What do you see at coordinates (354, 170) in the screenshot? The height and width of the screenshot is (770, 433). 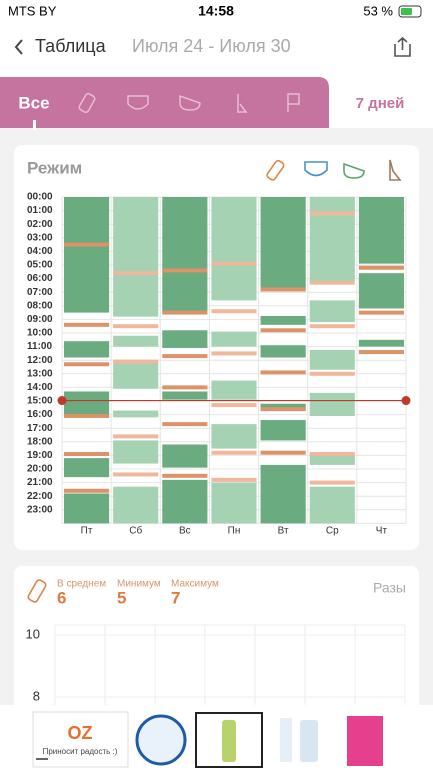 I see `filter-bath` at bounding box center [354, 170].